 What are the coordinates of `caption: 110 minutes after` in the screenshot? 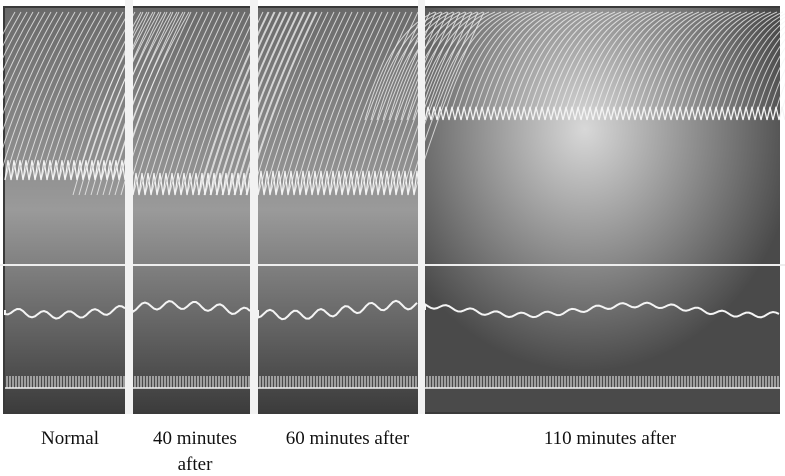 It's located at (610, 438).